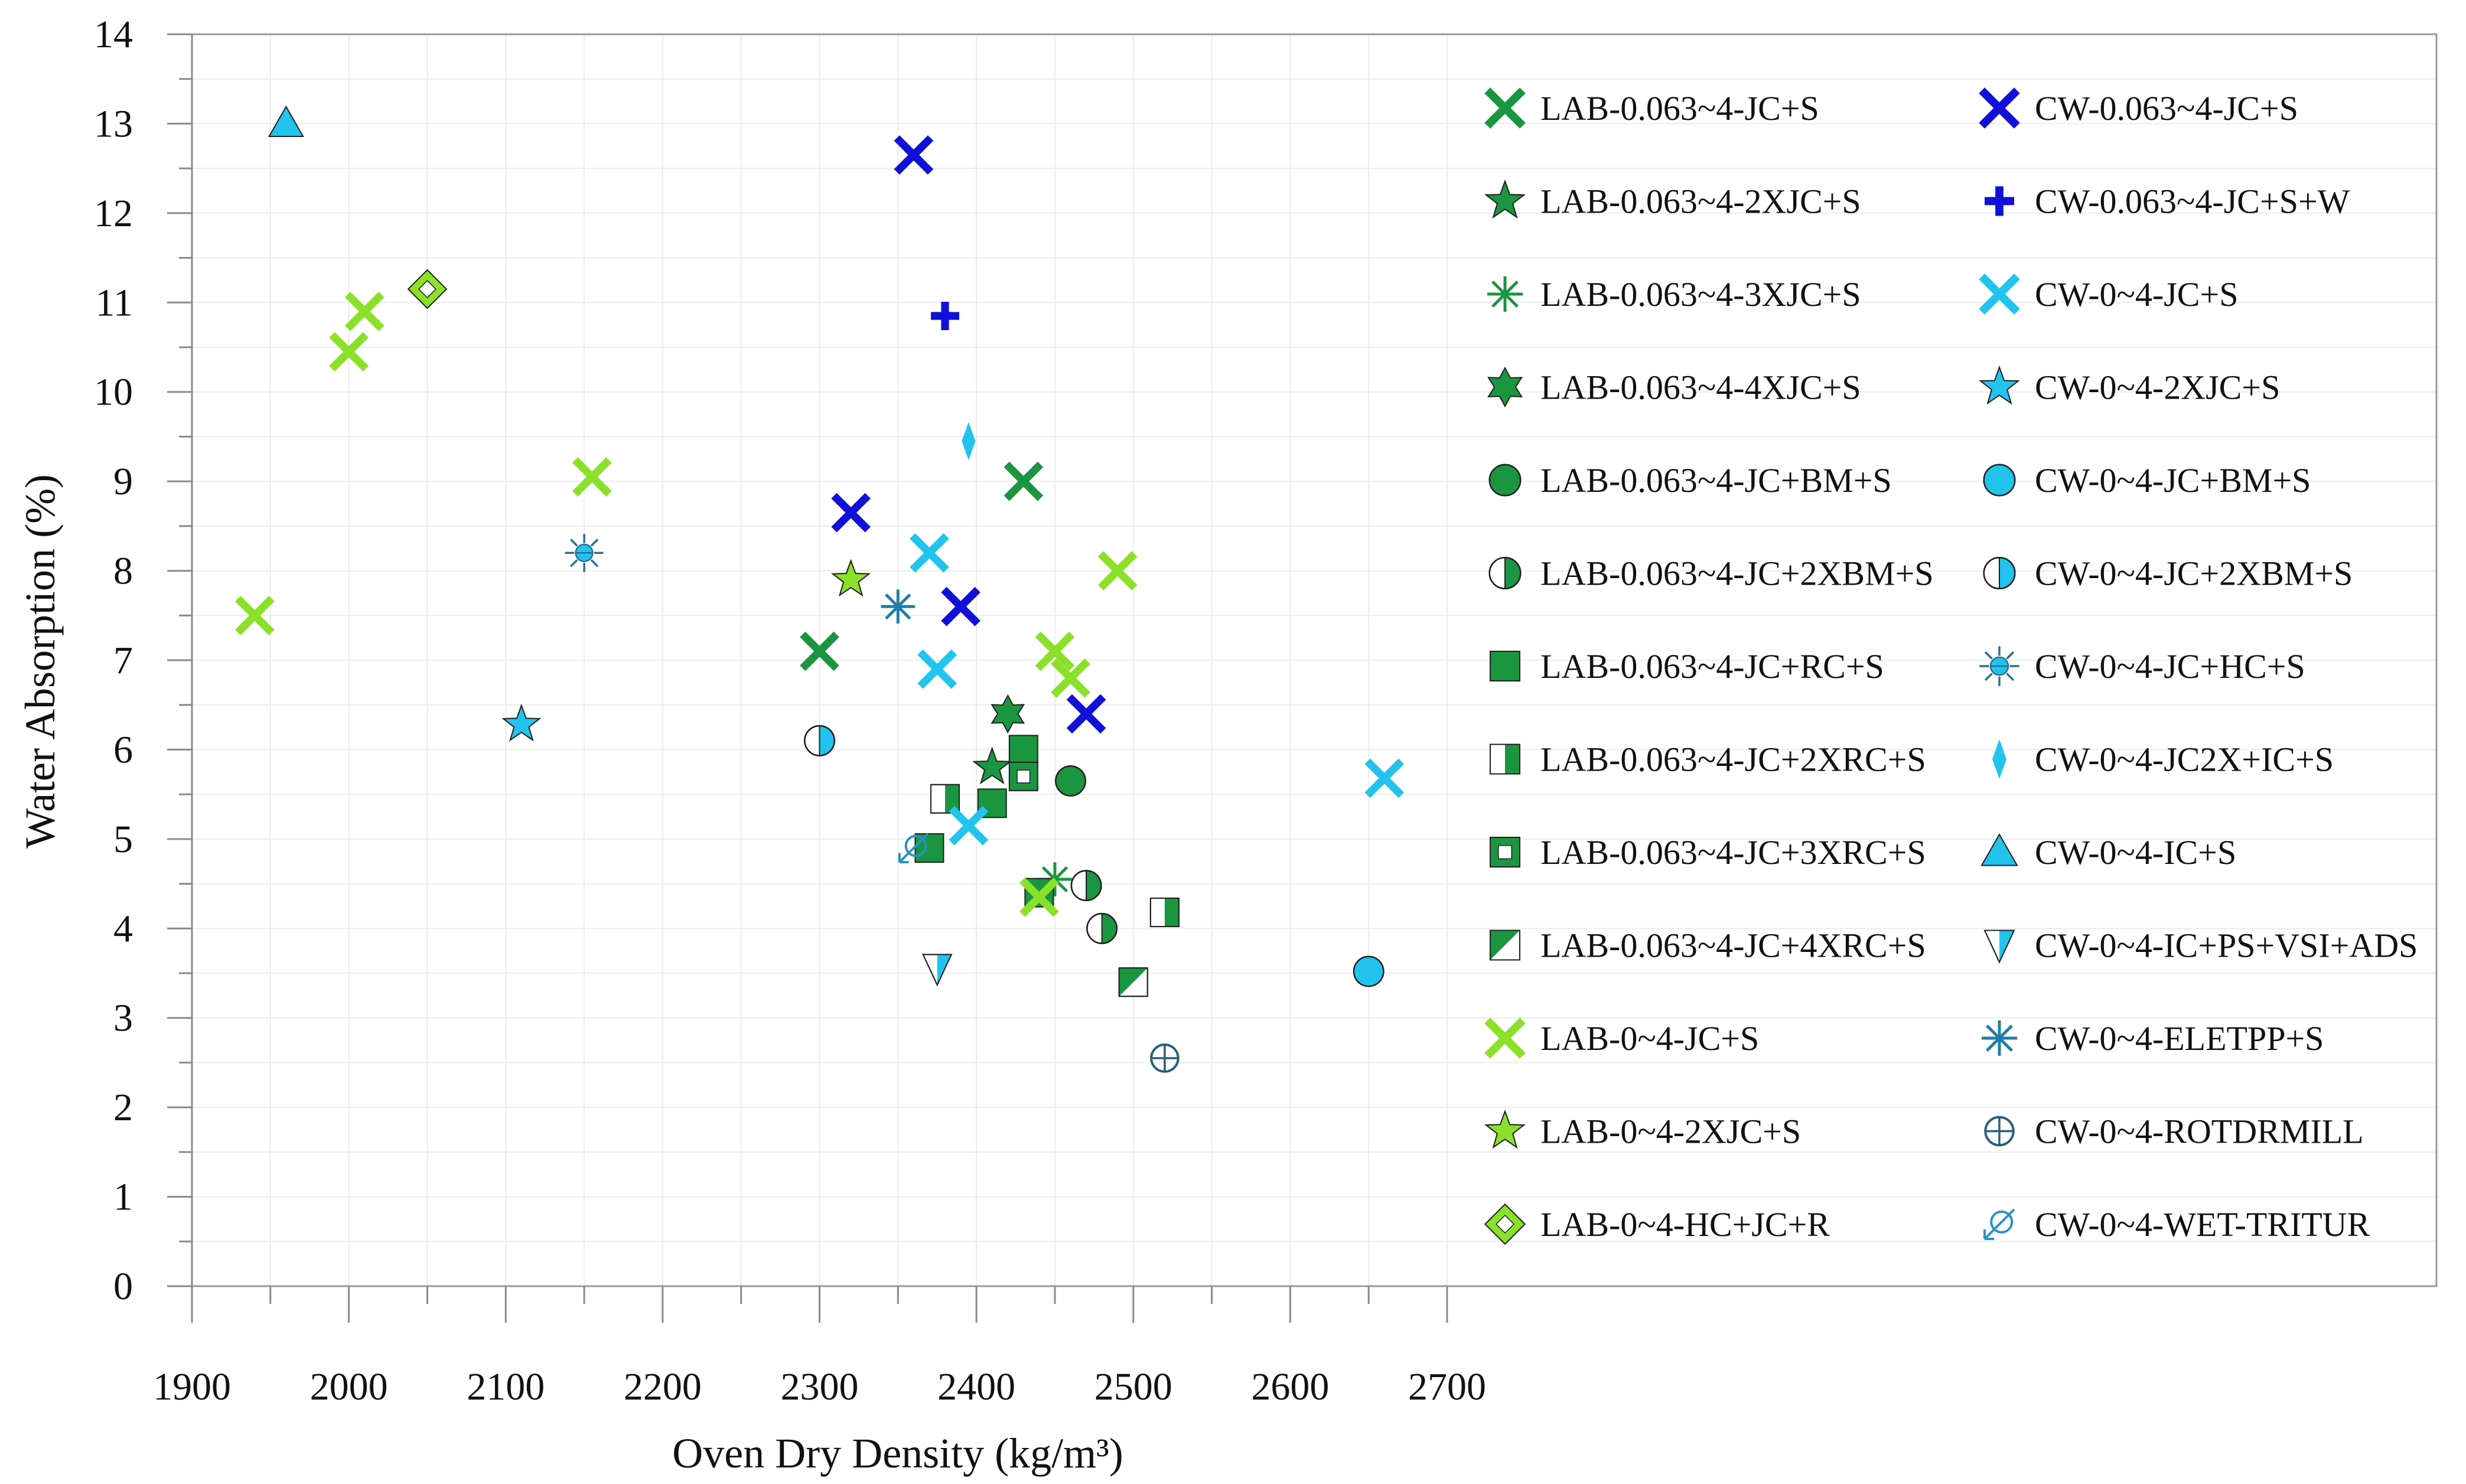 This screenshot has height=1484, width=2466. What do you see at coordinates (976, 1386) in the screenshot?
I see `x-tick-label: 2400` at bounding box center [976, 1386].